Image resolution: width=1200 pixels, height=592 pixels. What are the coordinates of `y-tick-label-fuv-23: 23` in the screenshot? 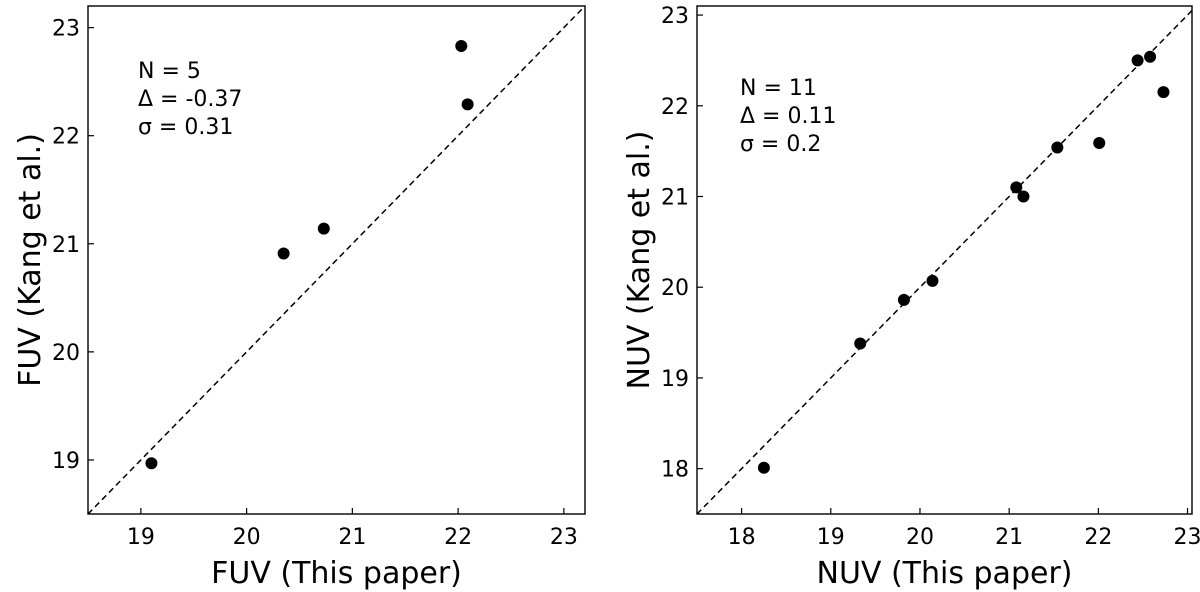 It's located at (66, 29).